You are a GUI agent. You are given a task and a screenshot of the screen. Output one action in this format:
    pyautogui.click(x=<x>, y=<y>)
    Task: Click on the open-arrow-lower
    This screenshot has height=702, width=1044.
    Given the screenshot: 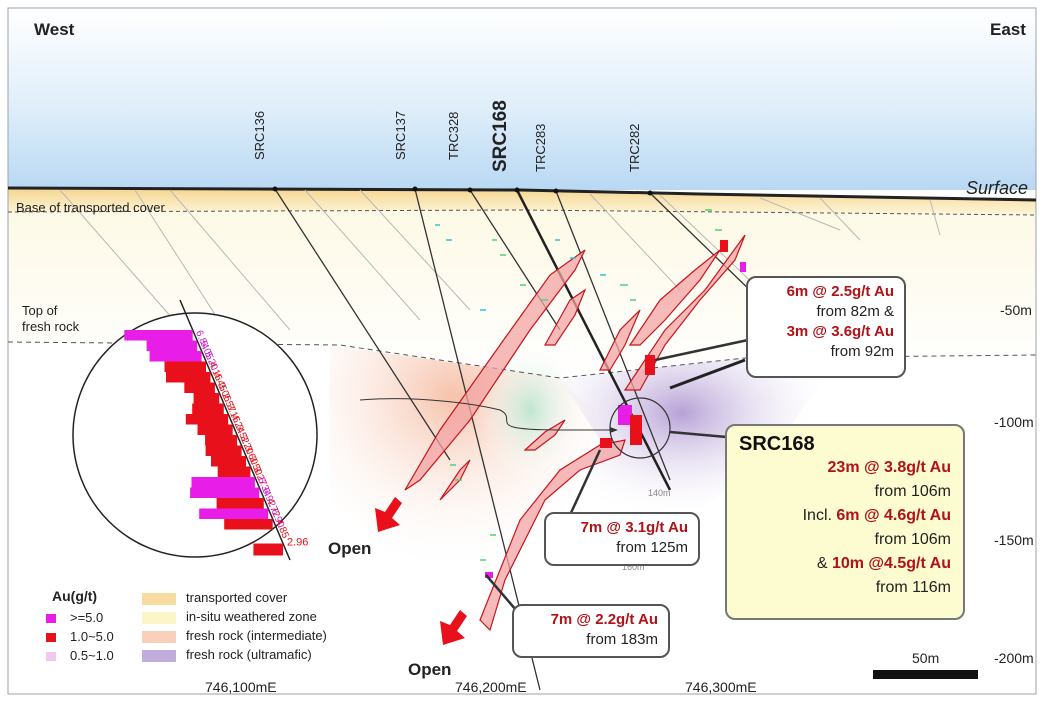 What is the action you would take?
    pyautogui.click(x=453, y=627)
    